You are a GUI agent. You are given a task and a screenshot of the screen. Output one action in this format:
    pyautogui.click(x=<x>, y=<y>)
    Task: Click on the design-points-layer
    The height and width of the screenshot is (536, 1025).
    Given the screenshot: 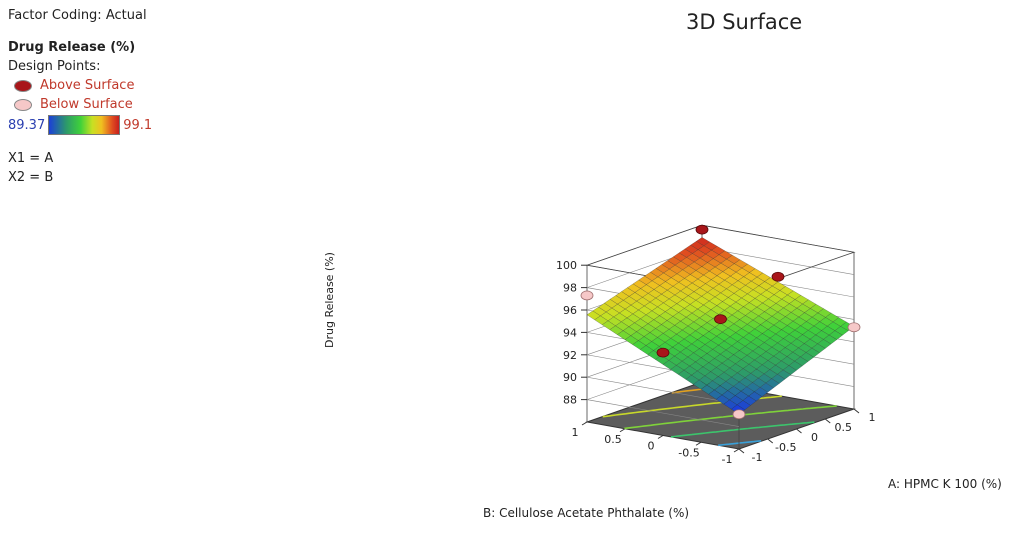 What is the action you would take?
    pyautogui.click(x=720, y=322)
    